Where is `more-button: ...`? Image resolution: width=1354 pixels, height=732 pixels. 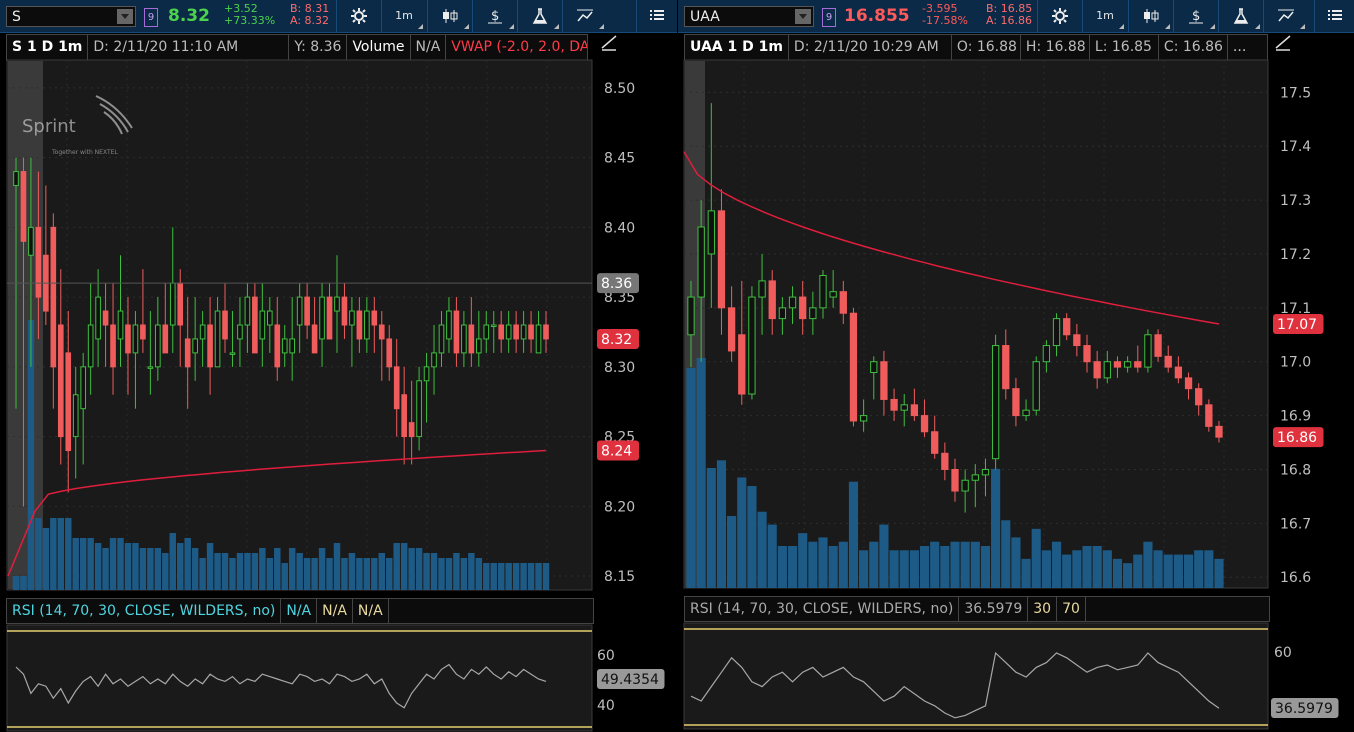
more-button: ... is located at coordinates (1239, 47).